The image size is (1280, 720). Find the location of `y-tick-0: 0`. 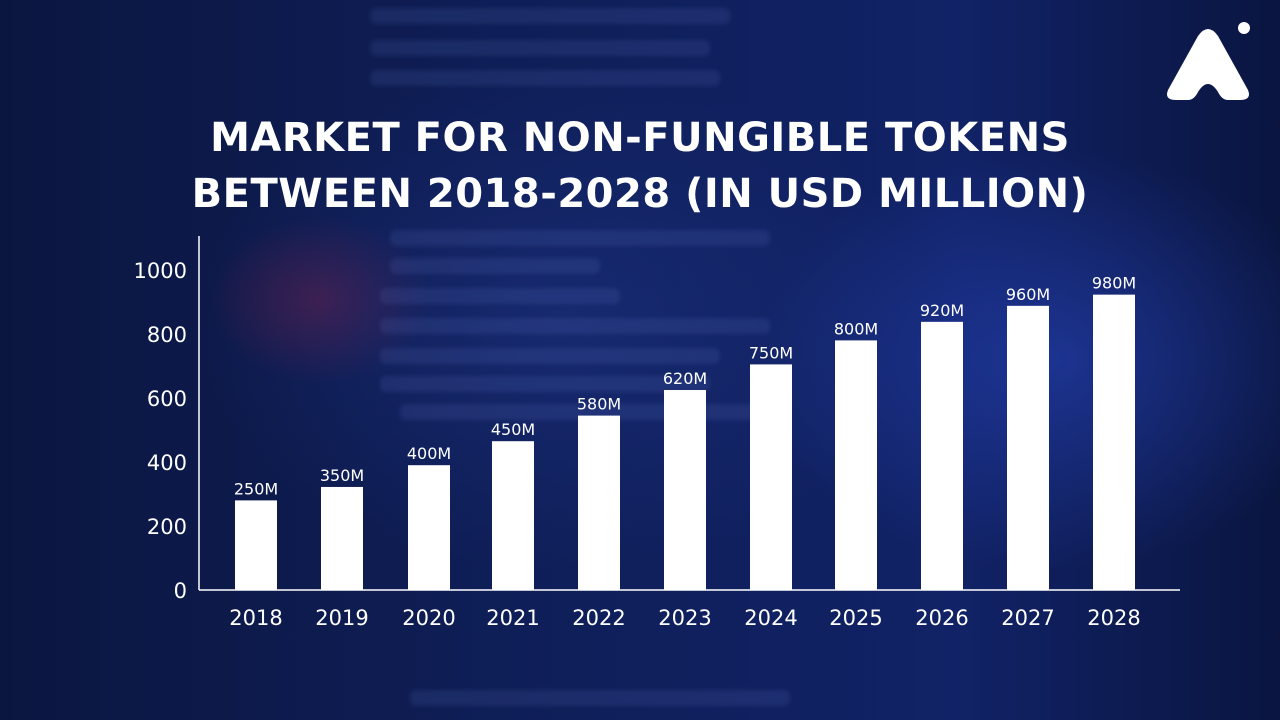

y-tick-0: 0 is located at coordinates (180, 591).